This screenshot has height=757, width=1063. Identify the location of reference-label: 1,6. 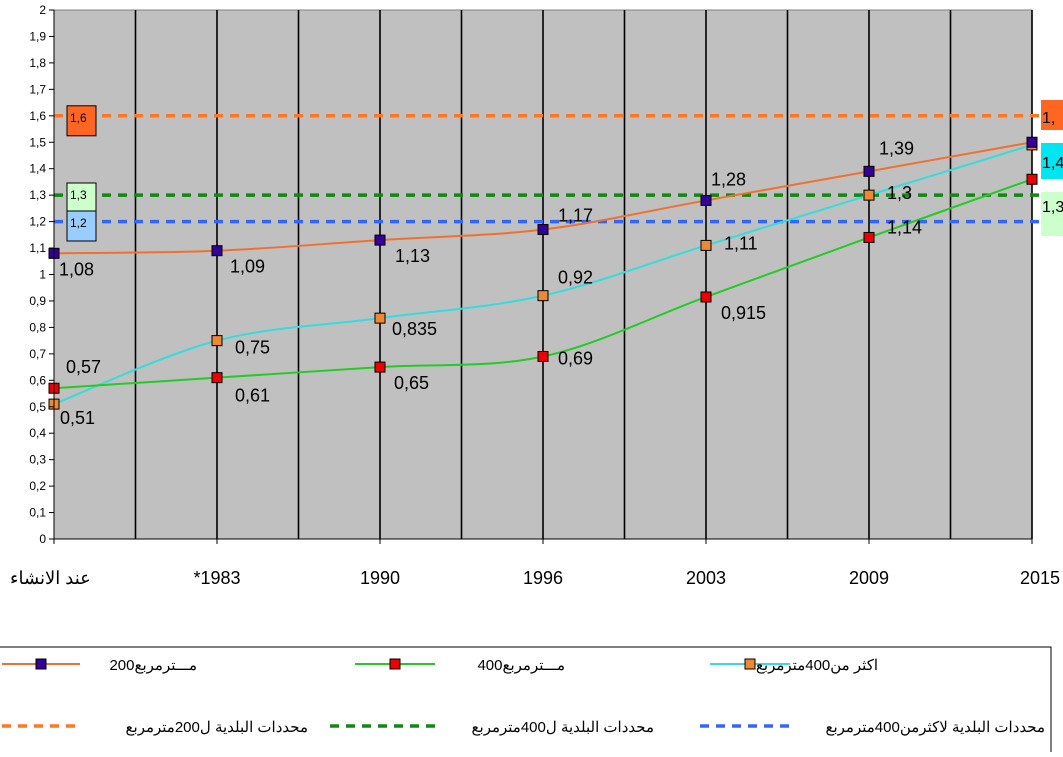
(78, 118).